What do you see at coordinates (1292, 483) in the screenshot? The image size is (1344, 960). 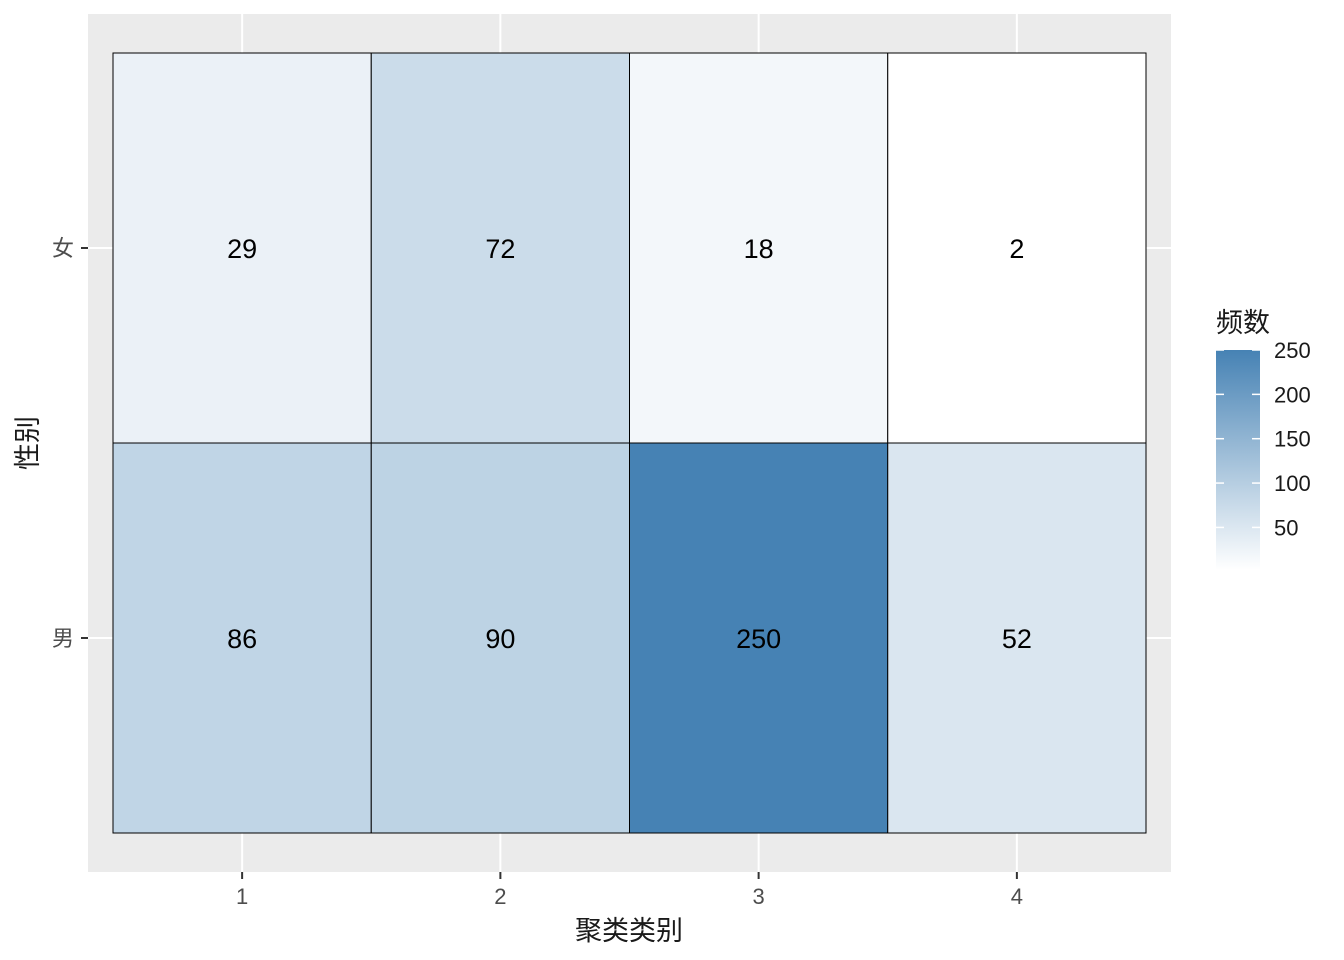 I see `legend-tick-label: 100` at bounding box center [1292, 483].